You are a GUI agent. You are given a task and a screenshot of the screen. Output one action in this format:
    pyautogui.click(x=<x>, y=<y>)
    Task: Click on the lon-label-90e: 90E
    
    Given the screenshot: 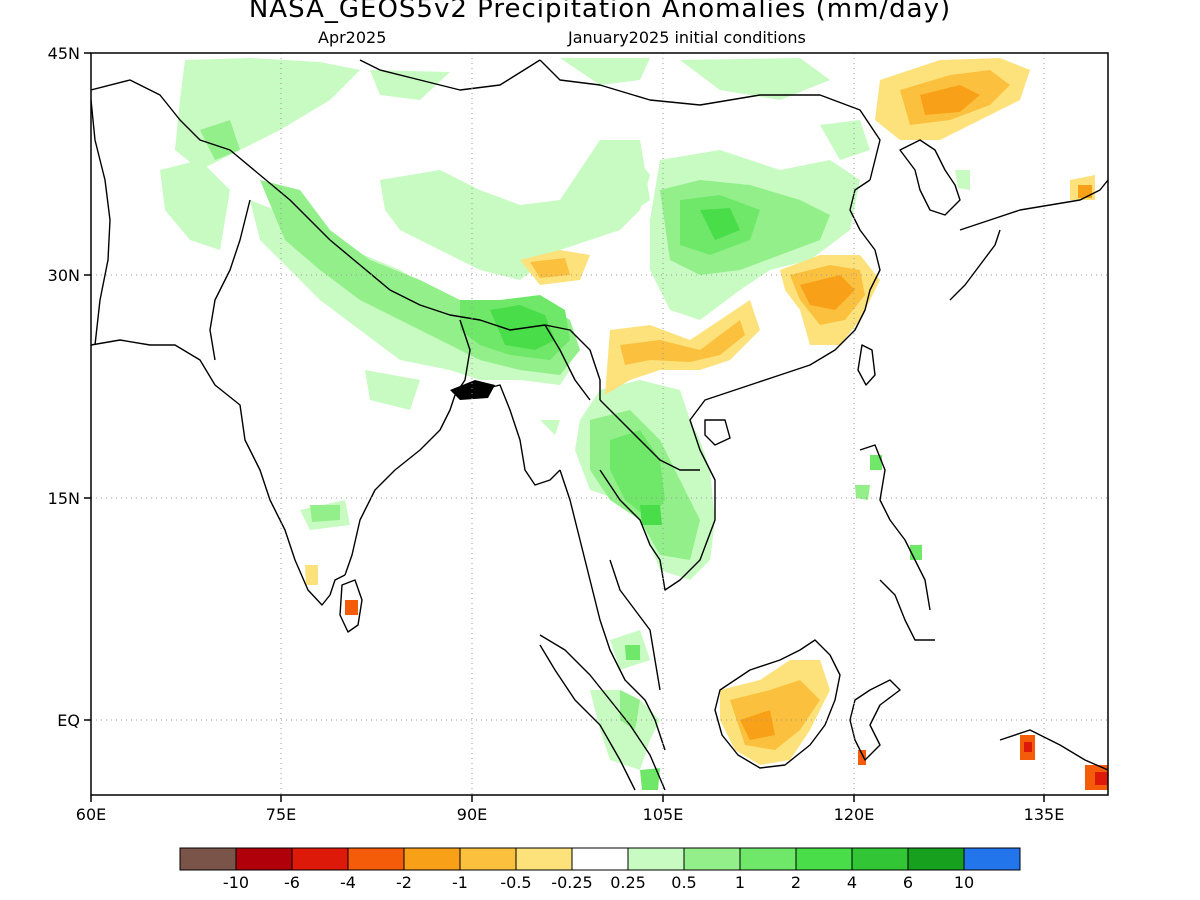 What is the action you would take?
    pyautogui.click(x=472, y=814)
    